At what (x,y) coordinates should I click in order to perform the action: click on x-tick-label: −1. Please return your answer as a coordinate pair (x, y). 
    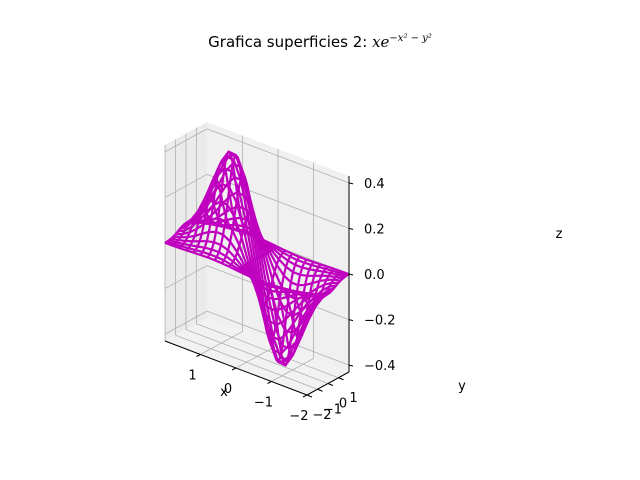
    Looking at the image, I should click on (263, 403).